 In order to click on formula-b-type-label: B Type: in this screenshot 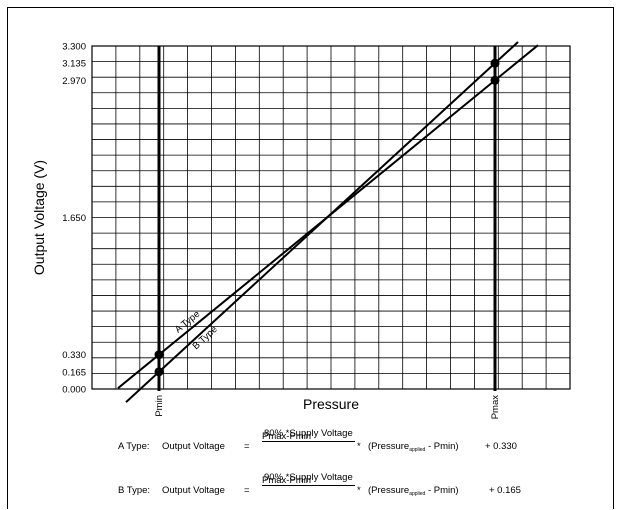, I will do `click(134, 490)`.